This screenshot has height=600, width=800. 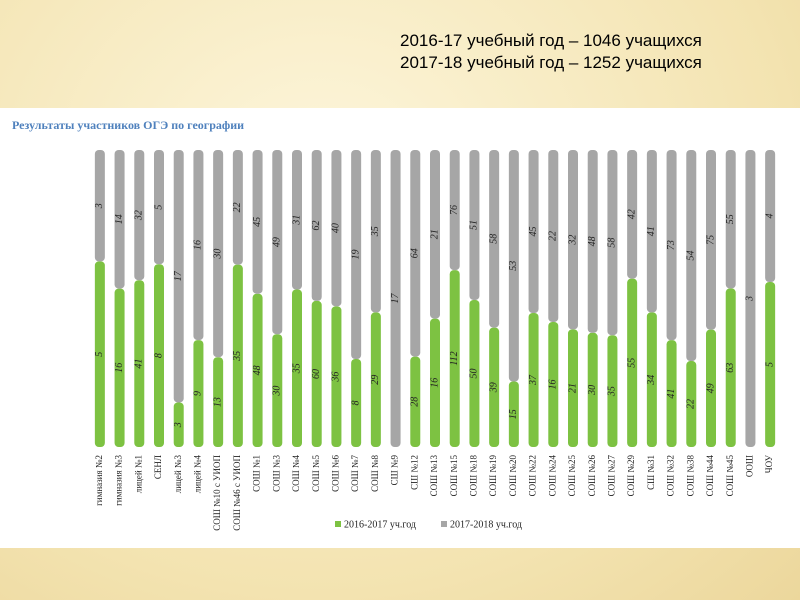 I want to click on data-label: 112, so click(x=454, y=358).